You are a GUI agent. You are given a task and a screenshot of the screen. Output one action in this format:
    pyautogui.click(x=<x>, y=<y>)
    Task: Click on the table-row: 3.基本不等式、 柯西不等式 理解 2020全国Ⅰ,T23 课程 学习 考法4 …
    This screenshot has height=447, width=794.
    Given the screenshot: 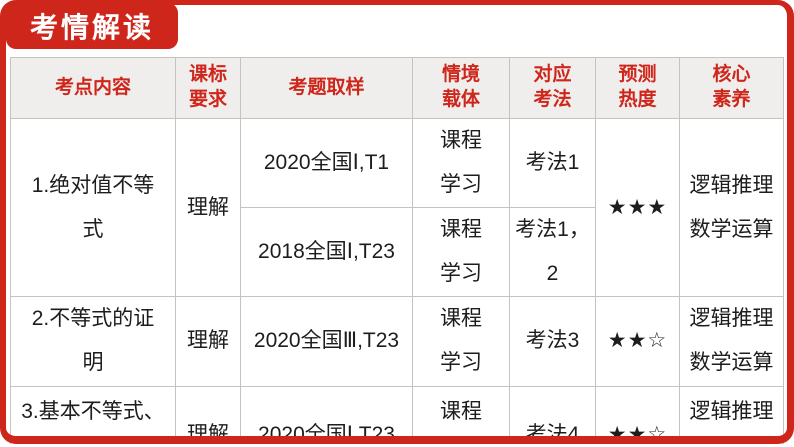 What is the action you would take?
    pyautogui.click(x=397, y=416)
    